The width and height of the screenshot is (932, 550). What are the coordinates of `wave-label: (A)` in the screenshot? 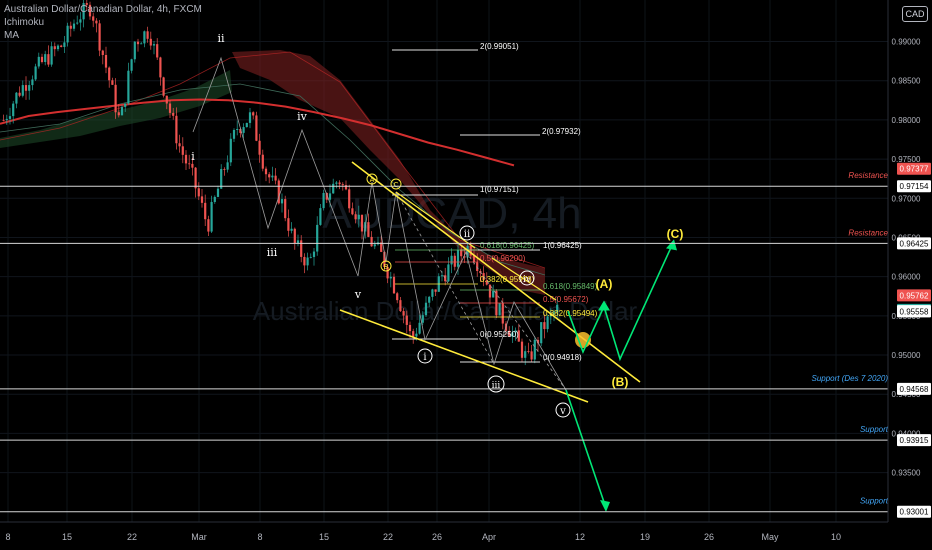 It's located at (604, 284).